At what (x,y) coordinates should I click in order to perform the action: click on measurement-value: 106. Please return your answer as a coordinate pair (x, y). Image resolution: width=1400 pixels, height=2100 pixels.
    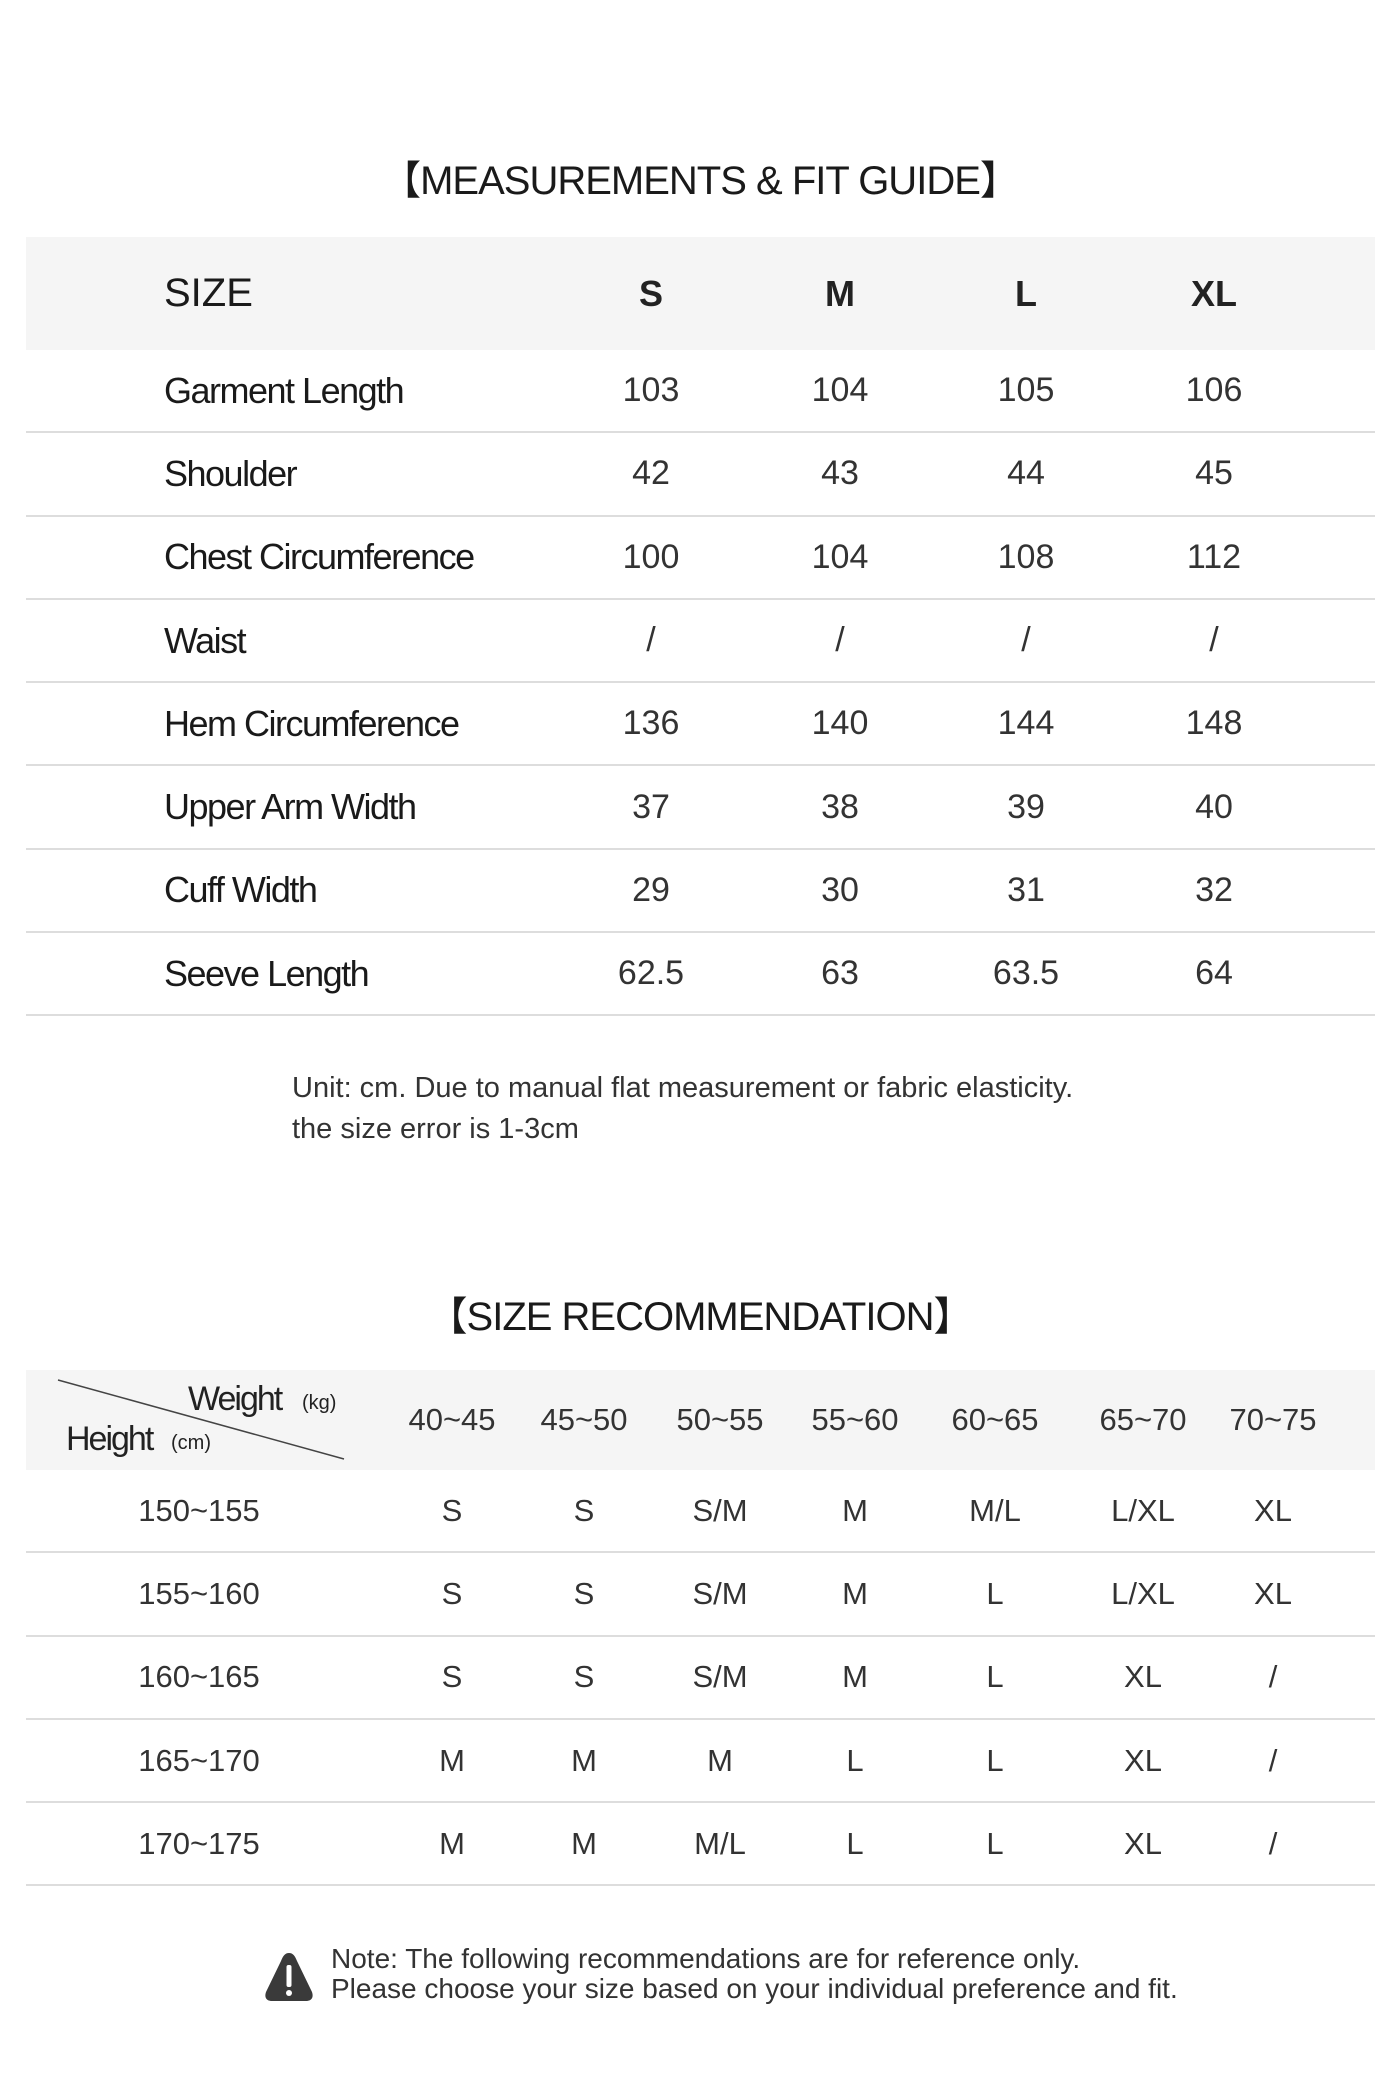
    Looking at the image, I should click on (1214, 390).